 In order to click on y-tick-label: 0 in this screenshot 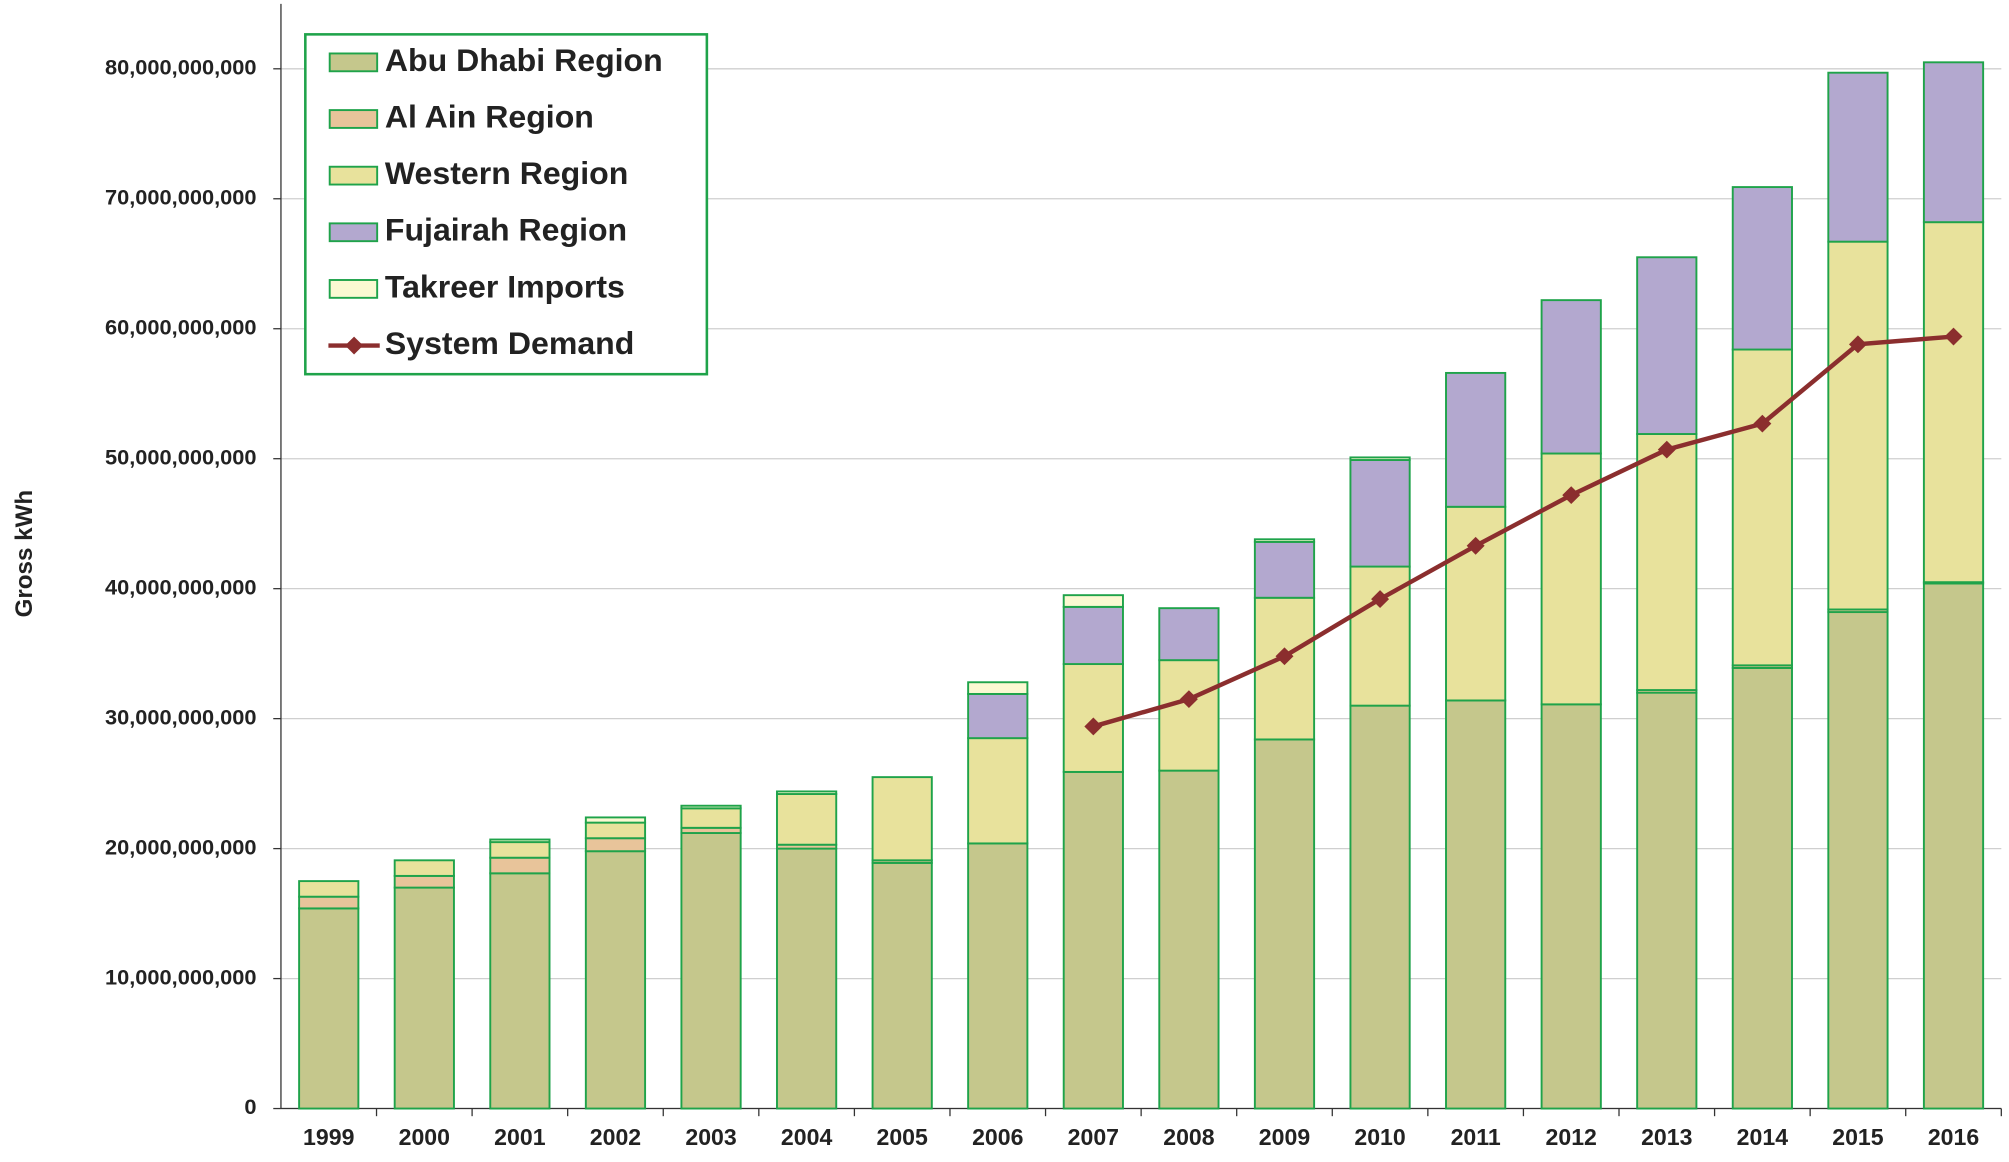, I will do `click(250, 1106)`.